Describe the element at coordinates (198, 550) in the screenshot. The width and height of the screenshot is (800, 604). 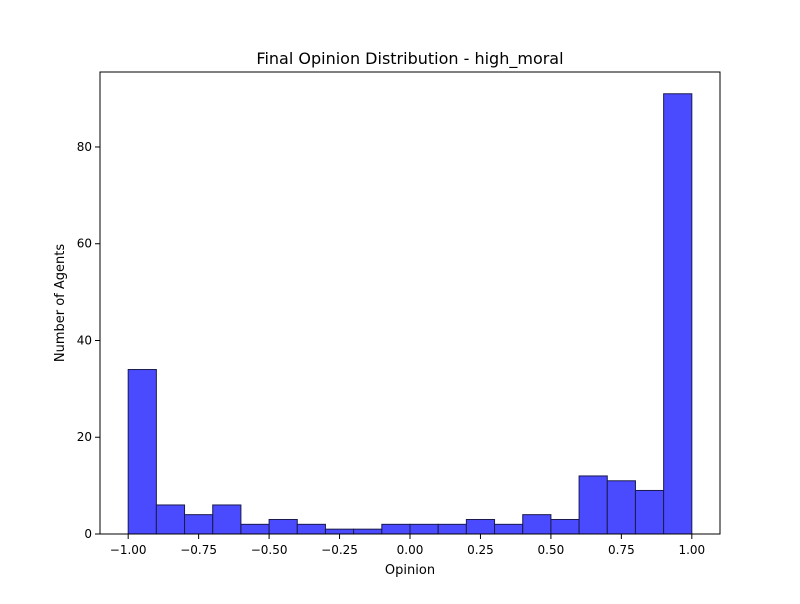
I see `x-tick-label: −0.75` at that location.